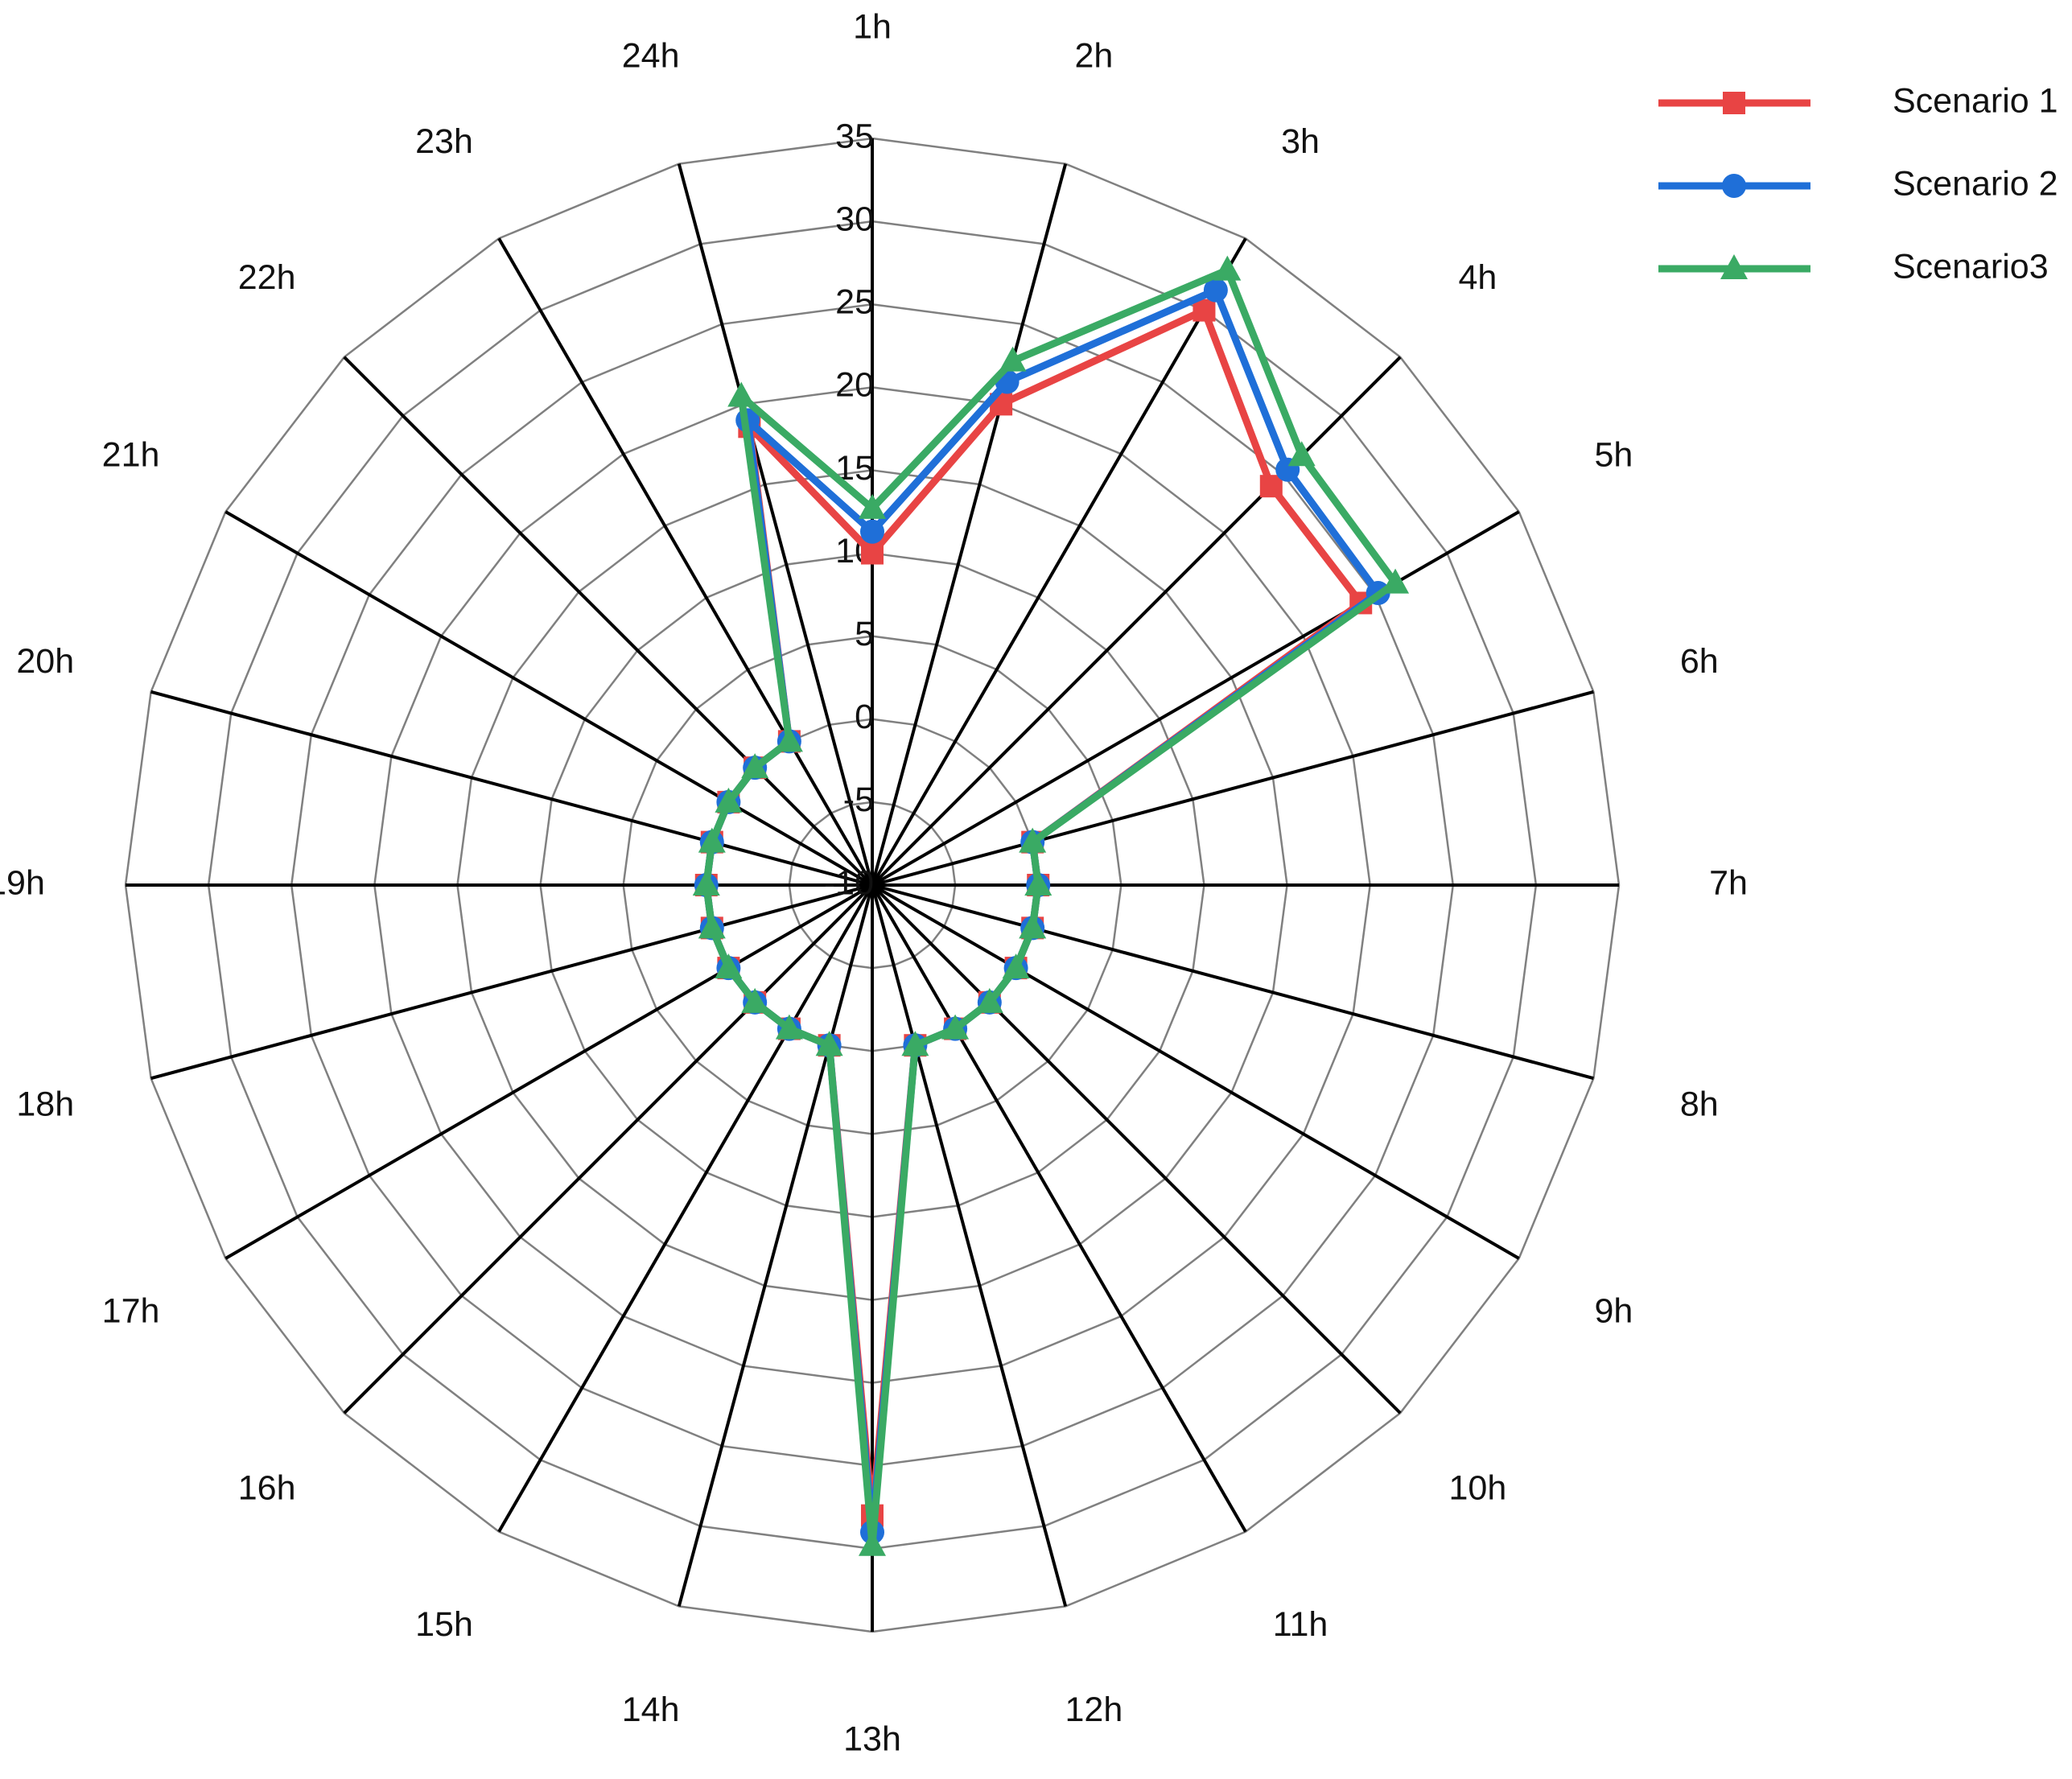 The width and height of the screenshot is (2072, 1779). What do you see at coordinates (859, 799) in the screenshot?
I see `r-tick-label: -5` at bounding box center [859, 799].